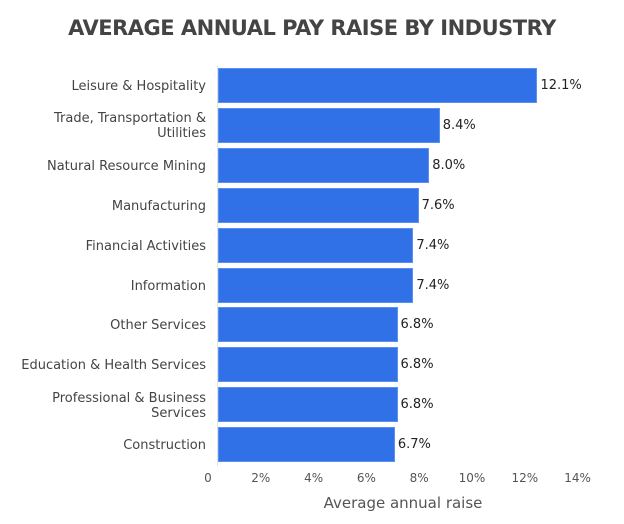 Image resolution: width=624 pixels, height=524 pixels. I want to click on bar-row: Leisure & Hospitality 12.1%, so click(312, 86).